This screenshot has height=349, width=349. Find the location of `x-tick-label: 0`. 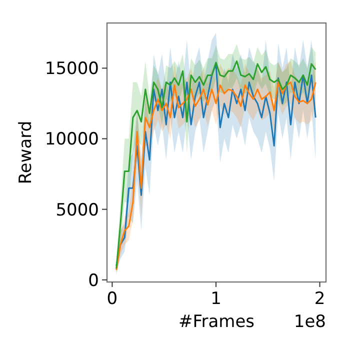

x-tick-label: 0 is located at coordinates (112, 299).